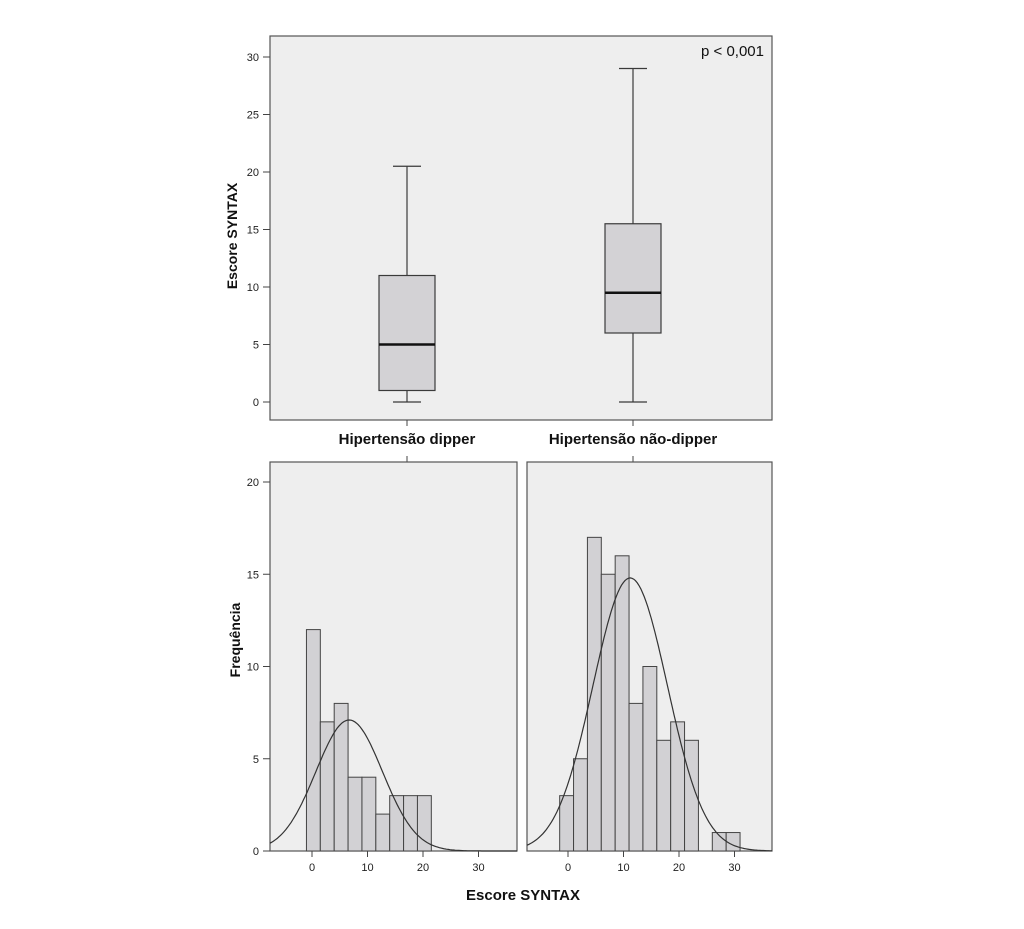 The image size is (1024, 929). Describe the element at coordinates (256, 760) in the screenshot. I see `histogram-y-tick-label: 5` at that location.